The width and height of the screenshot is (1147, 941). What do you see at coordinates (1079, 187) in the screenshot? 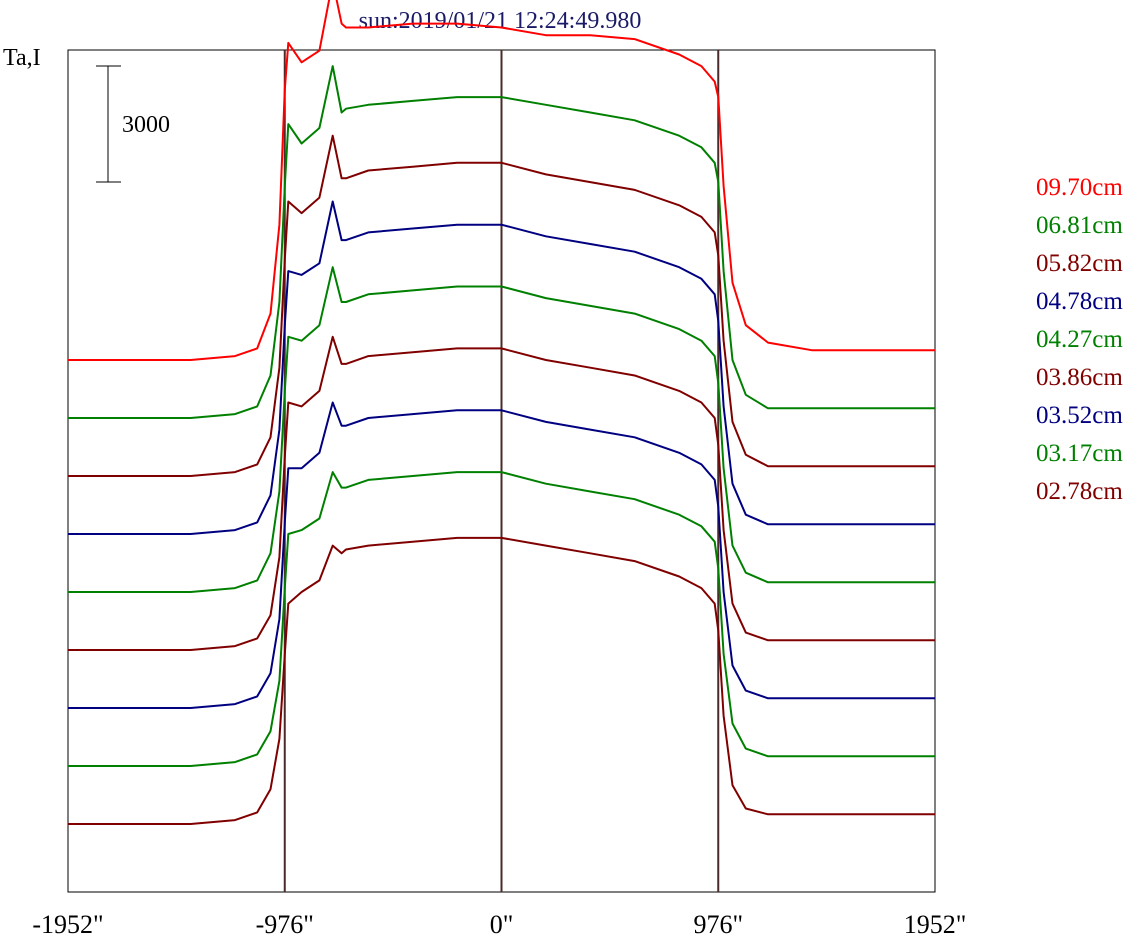
I see `legend-entry-09.70cm: 09.70cm` at bounding box center [1079, 187].